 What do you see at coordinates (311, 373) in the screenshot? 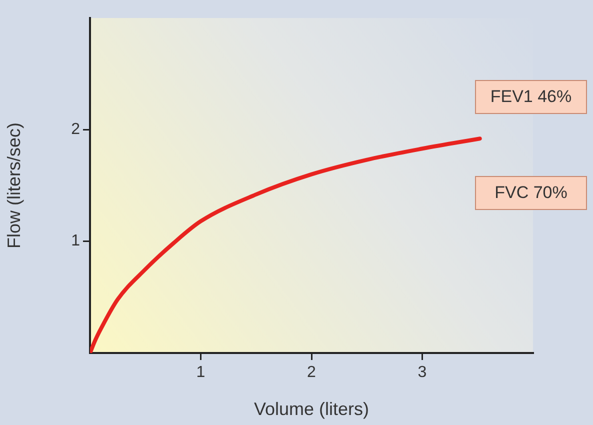
I see `x-tick-label: 2` at bounding box center [311, 373].